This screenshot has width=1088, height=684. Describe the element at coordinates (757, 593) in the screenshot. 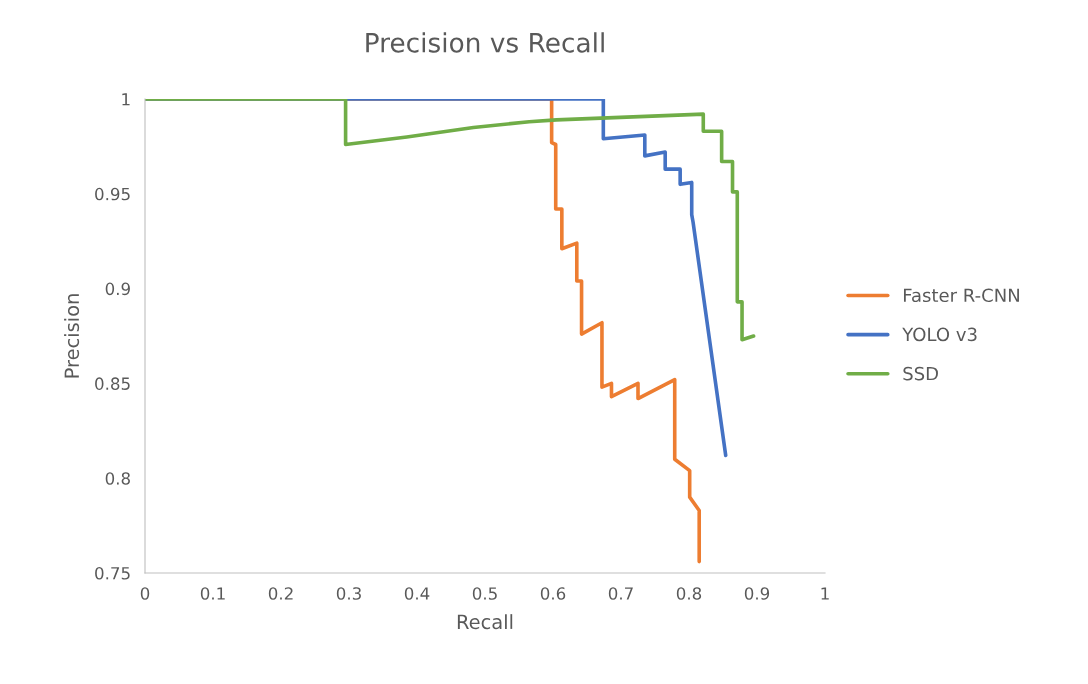

I see `x-tick-label: 0.9` at that location.